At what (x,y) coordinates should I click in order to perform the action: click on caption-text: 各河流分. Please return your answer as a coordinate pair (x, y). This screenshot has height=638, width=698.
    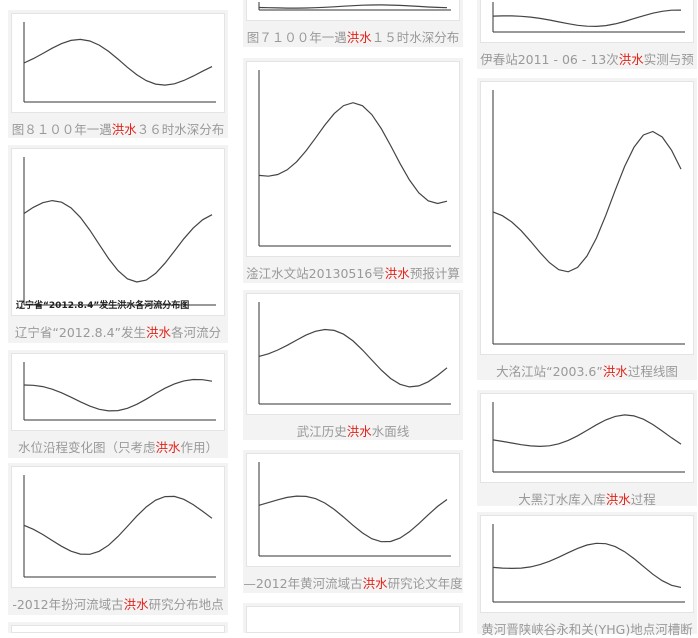
    Looking at the image, I should click on (196, 332).